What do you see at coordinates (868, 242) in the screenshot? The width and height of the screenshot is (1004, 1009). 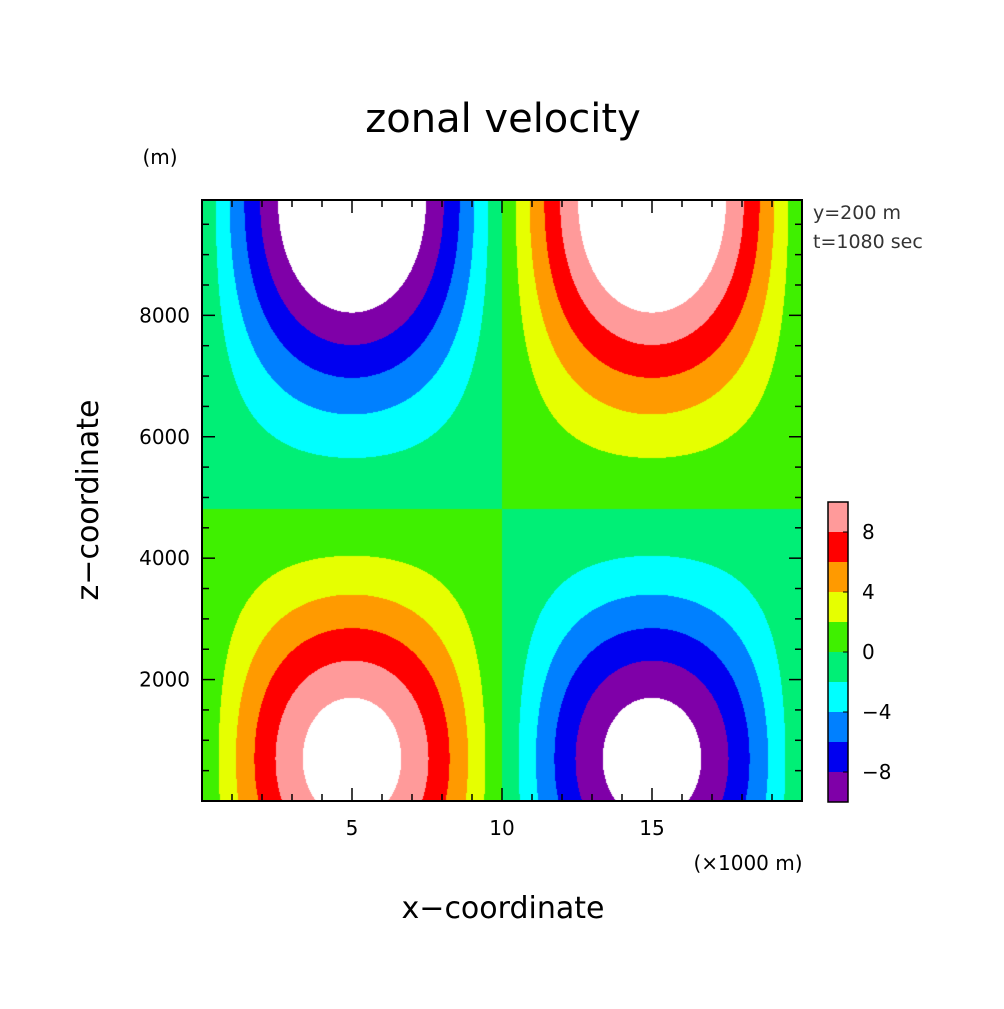 I see `info-time: t=1080 sec` at bounding box center [868, 242].